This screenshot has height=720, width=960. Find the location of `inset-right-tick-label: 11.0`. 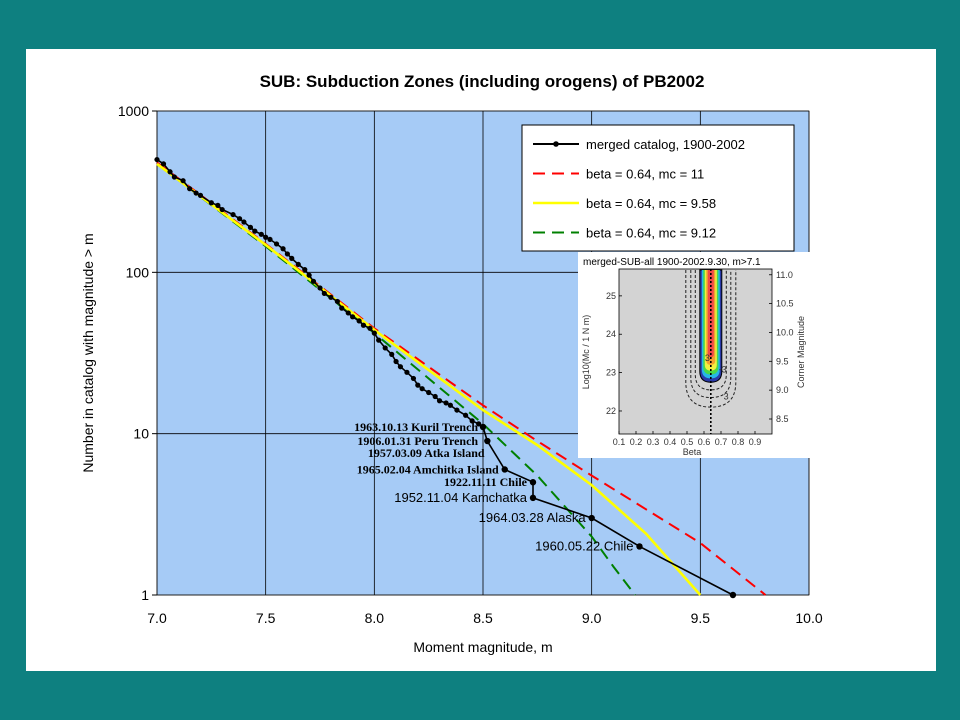

inset-right-tick-label: 11.0 is located at coordinates (784, 275).